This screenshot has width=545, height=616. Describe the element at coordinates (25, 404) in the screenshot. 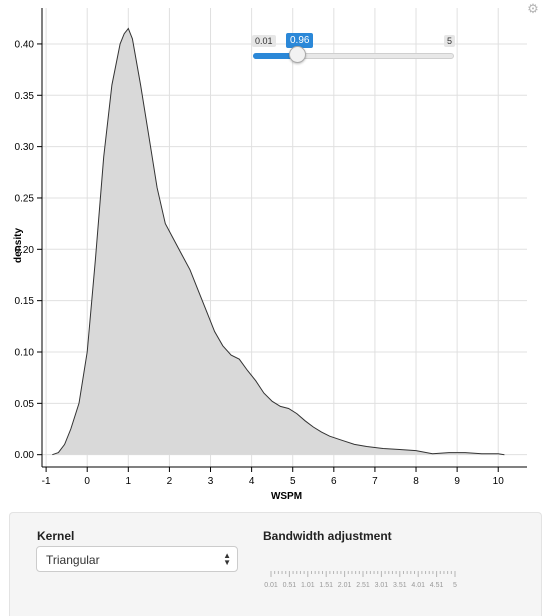

I see `y-tick-label: 0.05` at that location.